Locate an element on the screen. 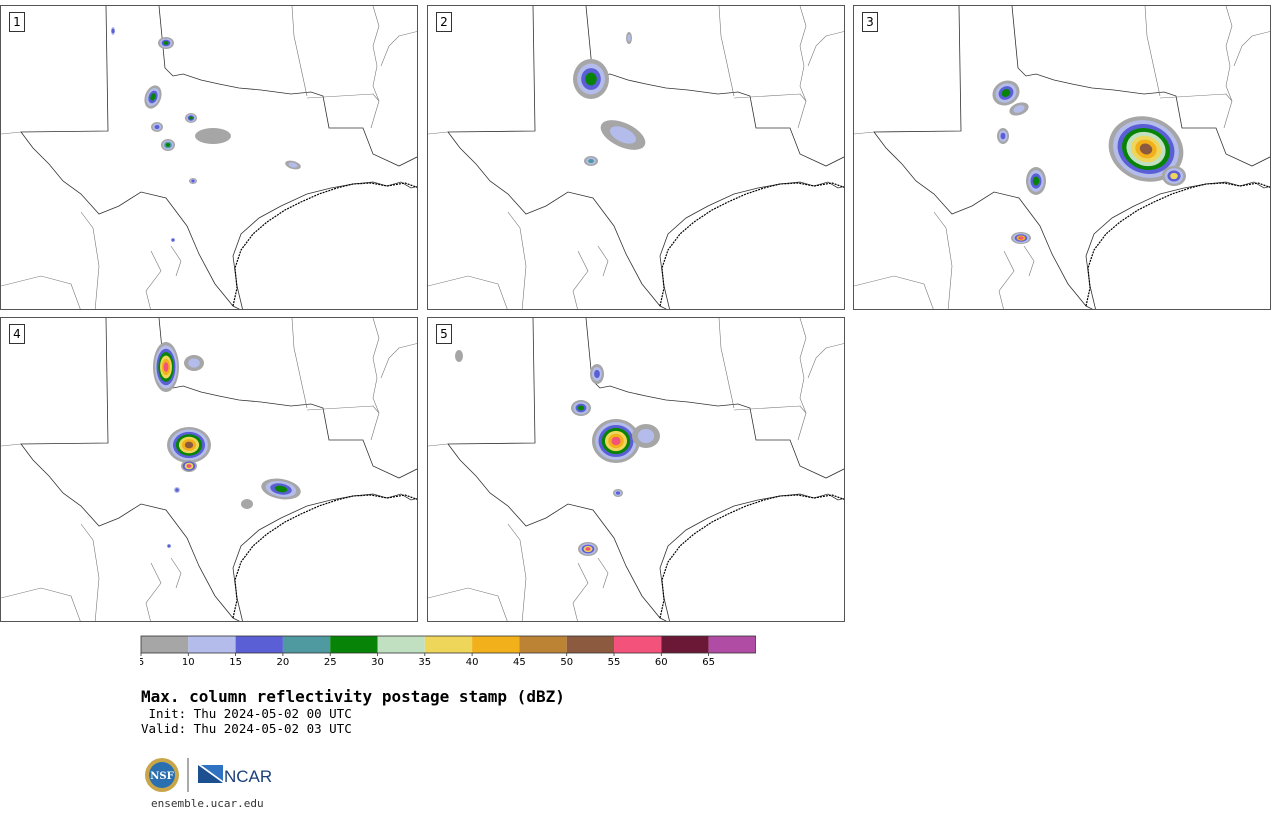  nsf-logo-text: NSF is located at coordinates (161, 776).